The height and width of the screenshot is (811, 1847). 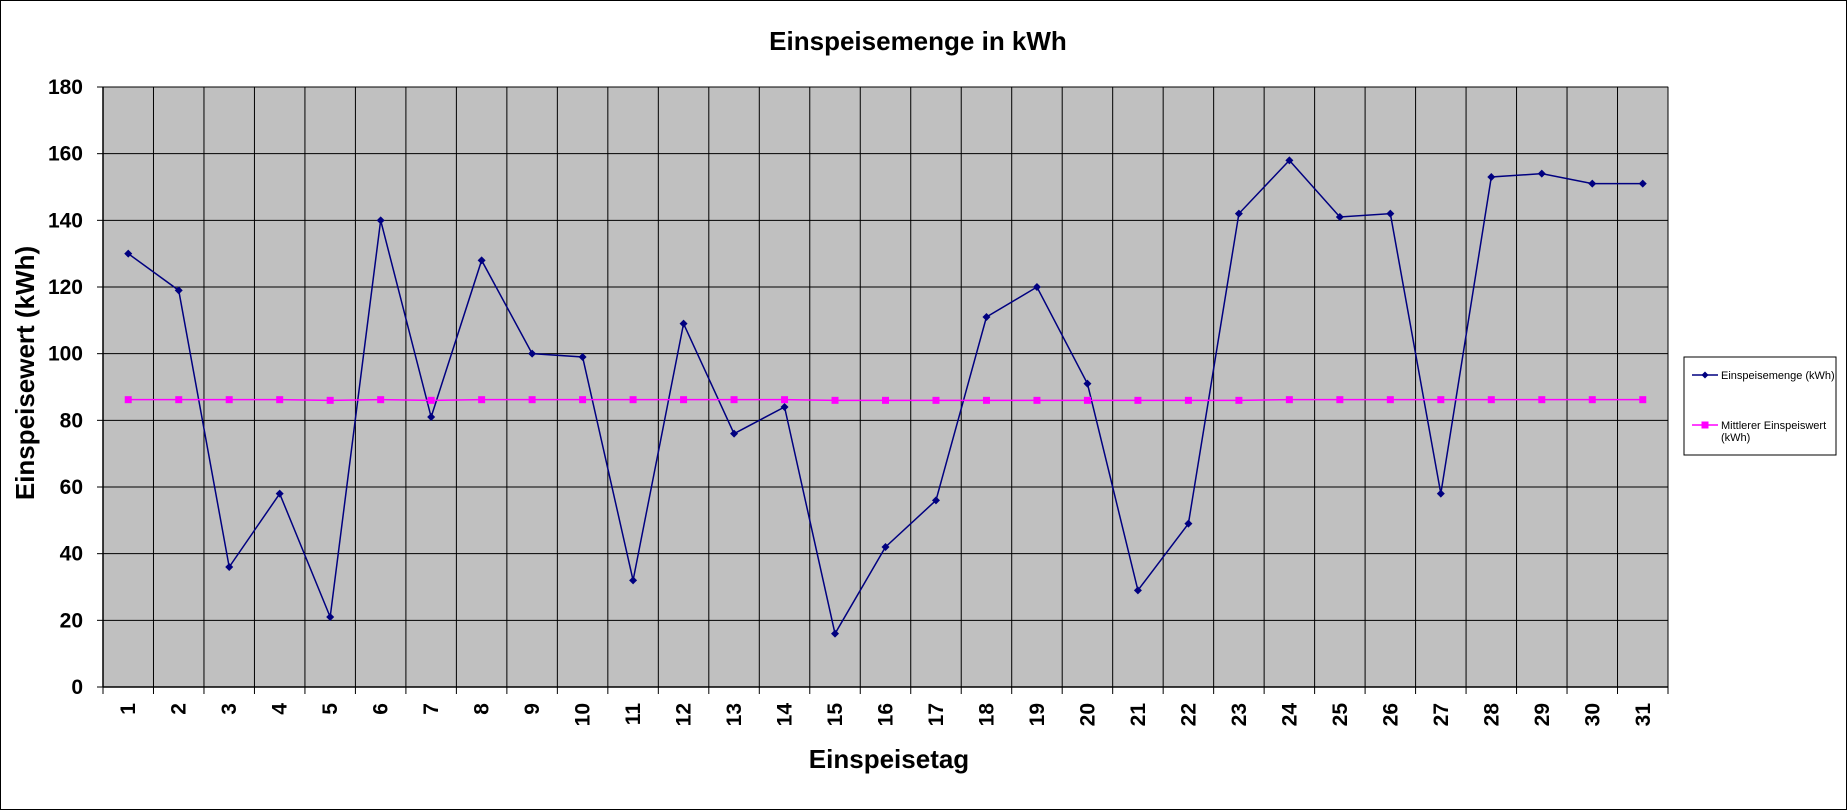 I want to click on y-tick-label: 60, so click(x=71, y=487).